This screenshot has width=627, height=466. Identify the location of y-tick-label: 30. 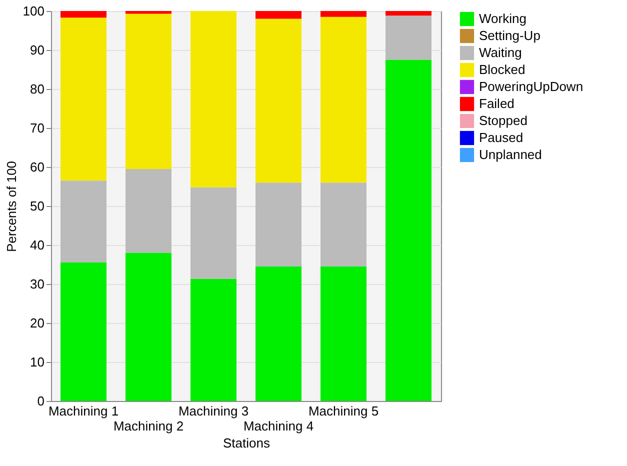
(37, 284).